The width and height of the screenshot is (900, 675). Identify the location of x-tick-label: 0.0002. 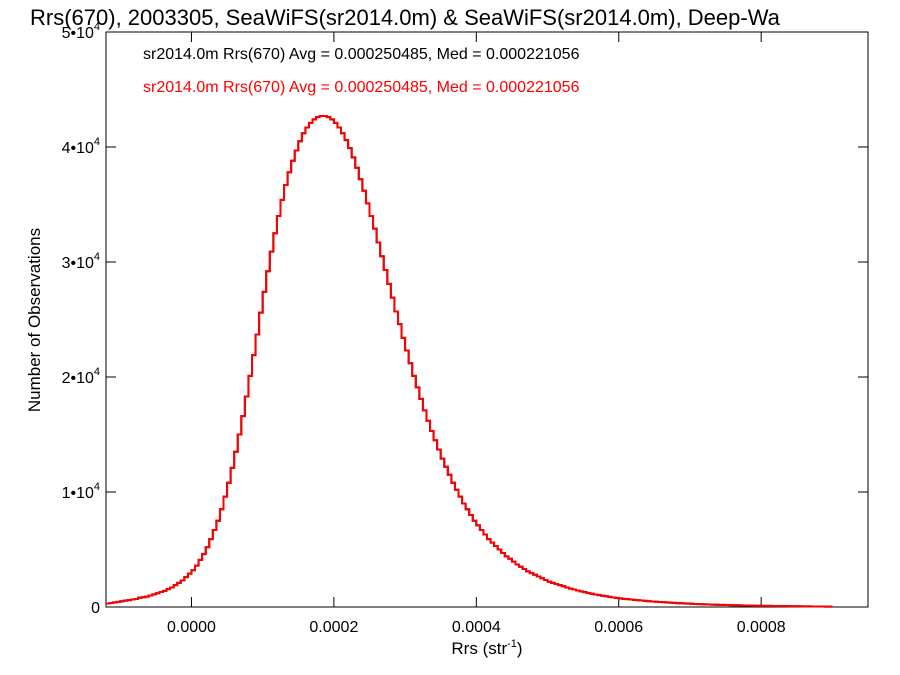
(333, 627).